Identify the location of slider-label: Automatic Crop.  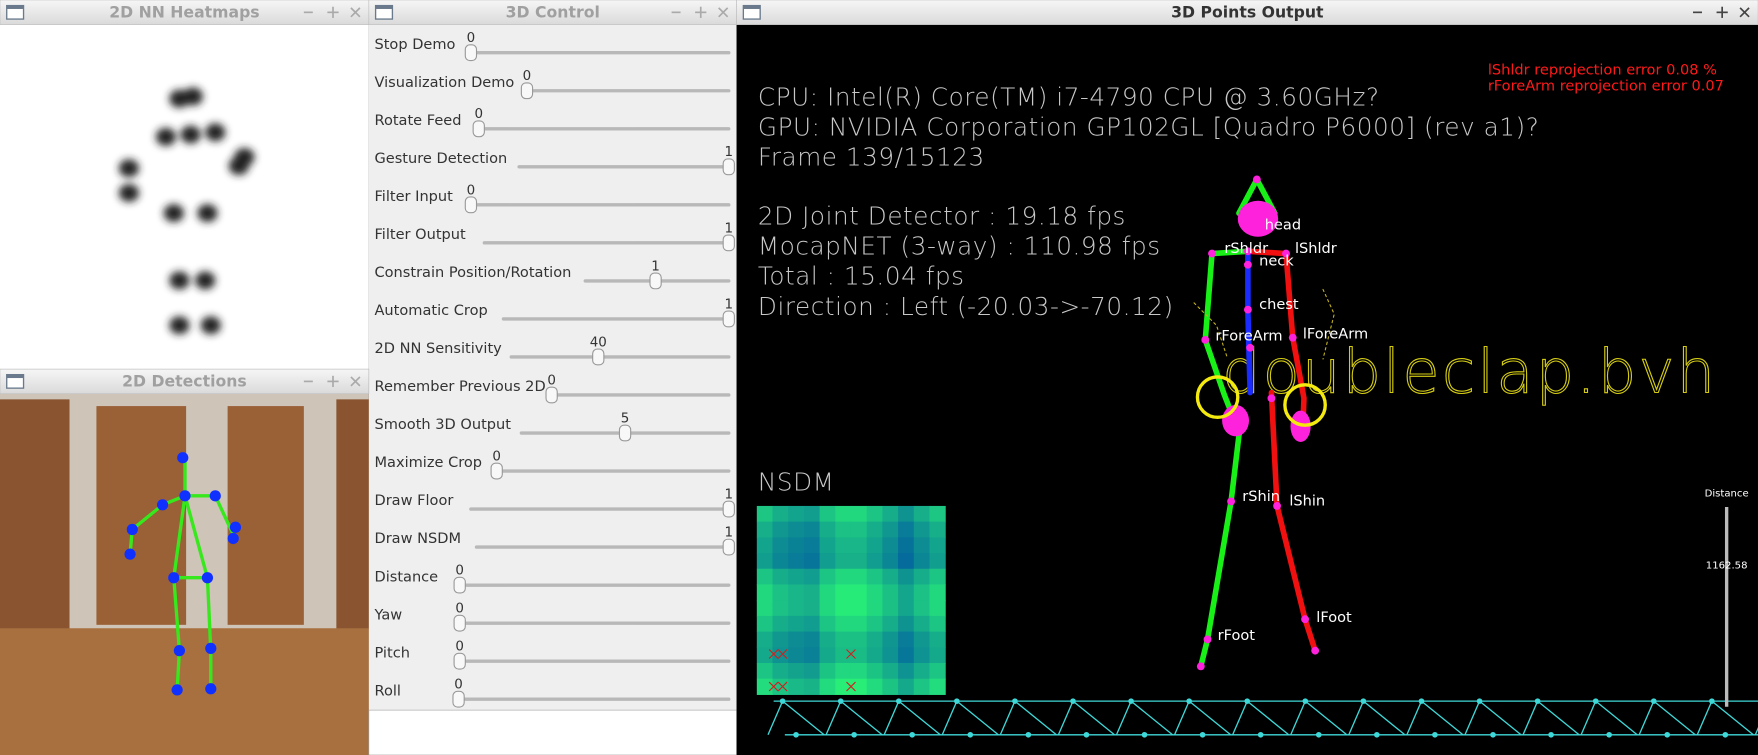
(430, 310).